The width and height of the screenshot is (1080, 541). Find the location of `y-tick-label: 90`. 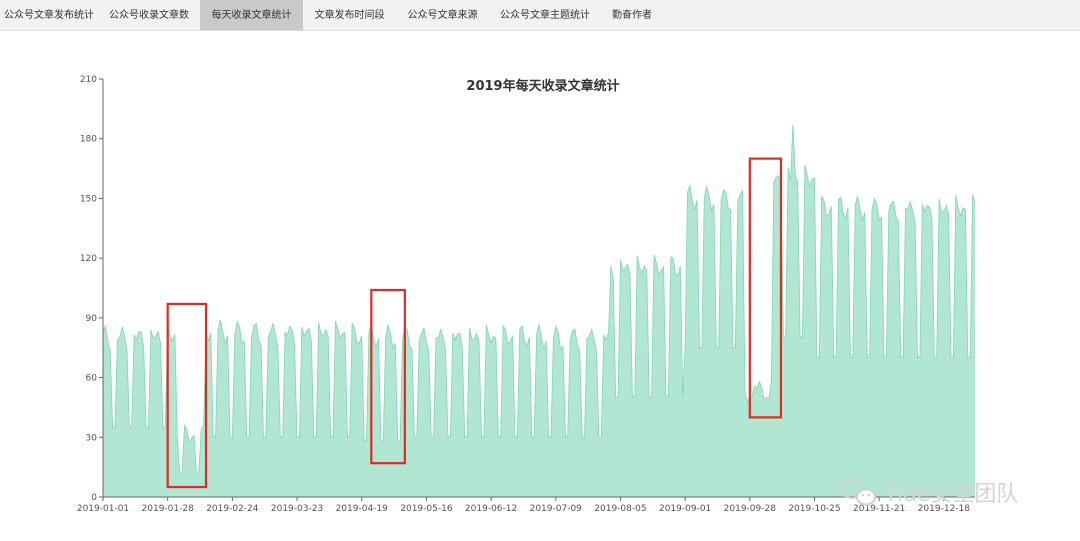

y-tick-label: 90 is located at coordinates (92, 319).